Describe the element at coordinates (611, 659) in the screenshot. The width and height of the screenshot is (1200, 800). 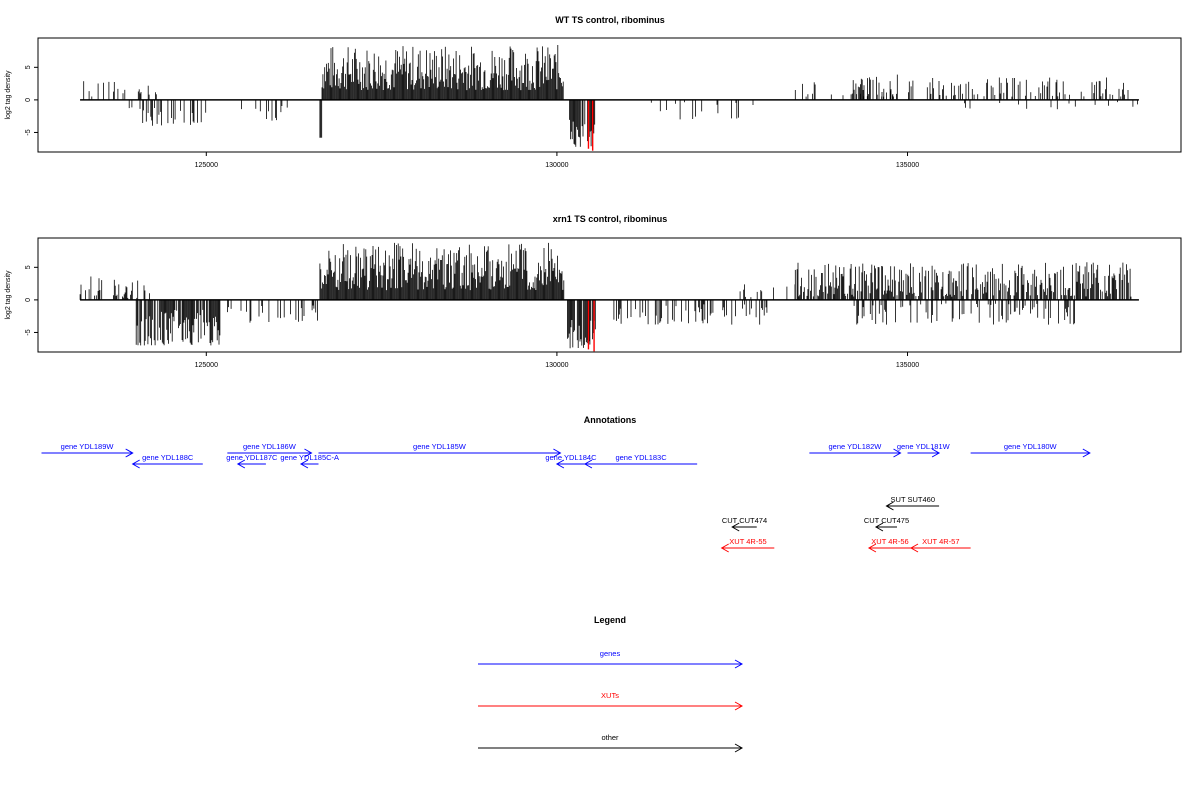
I see `legend-item: genes` at that location.